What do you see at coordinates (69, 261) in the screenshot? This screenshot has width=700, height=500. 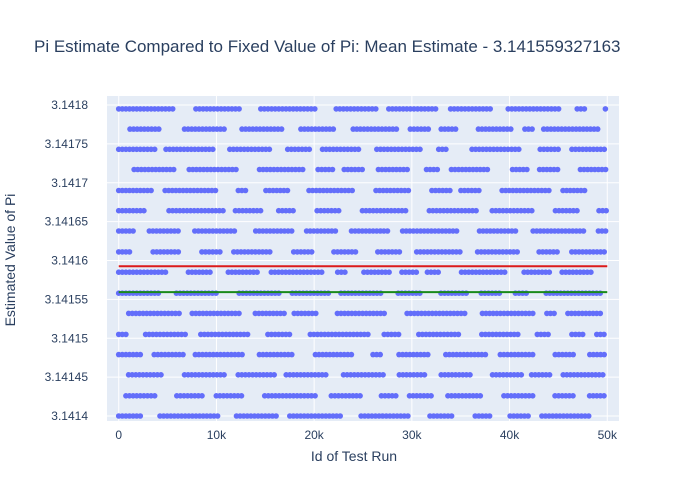 I see `y-tick-label: 3.1416` at bounding box center [69, 261].